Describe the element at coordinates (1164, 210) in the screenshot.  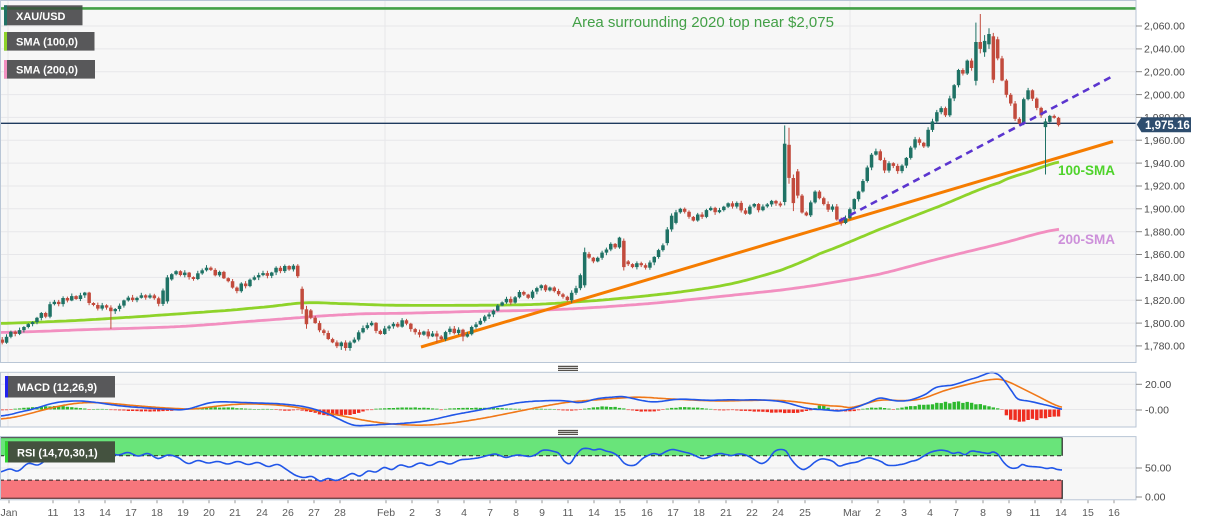
I see `svg-text: 1,900.00` at that location.